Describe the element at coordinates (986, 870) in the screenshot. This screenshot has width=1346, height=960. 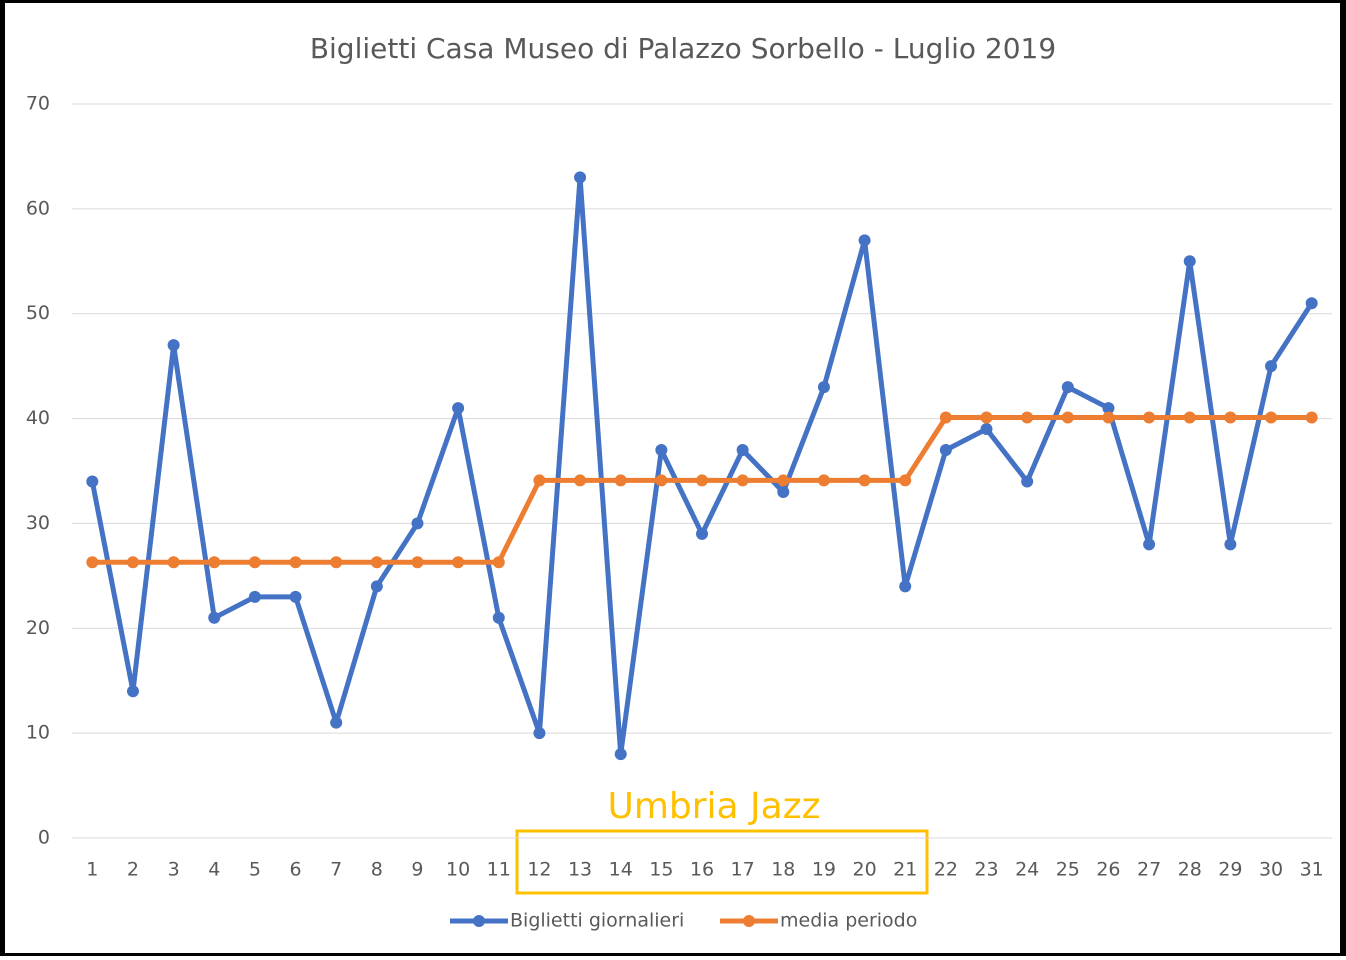
I see `x-tick-label: 23` at that location.